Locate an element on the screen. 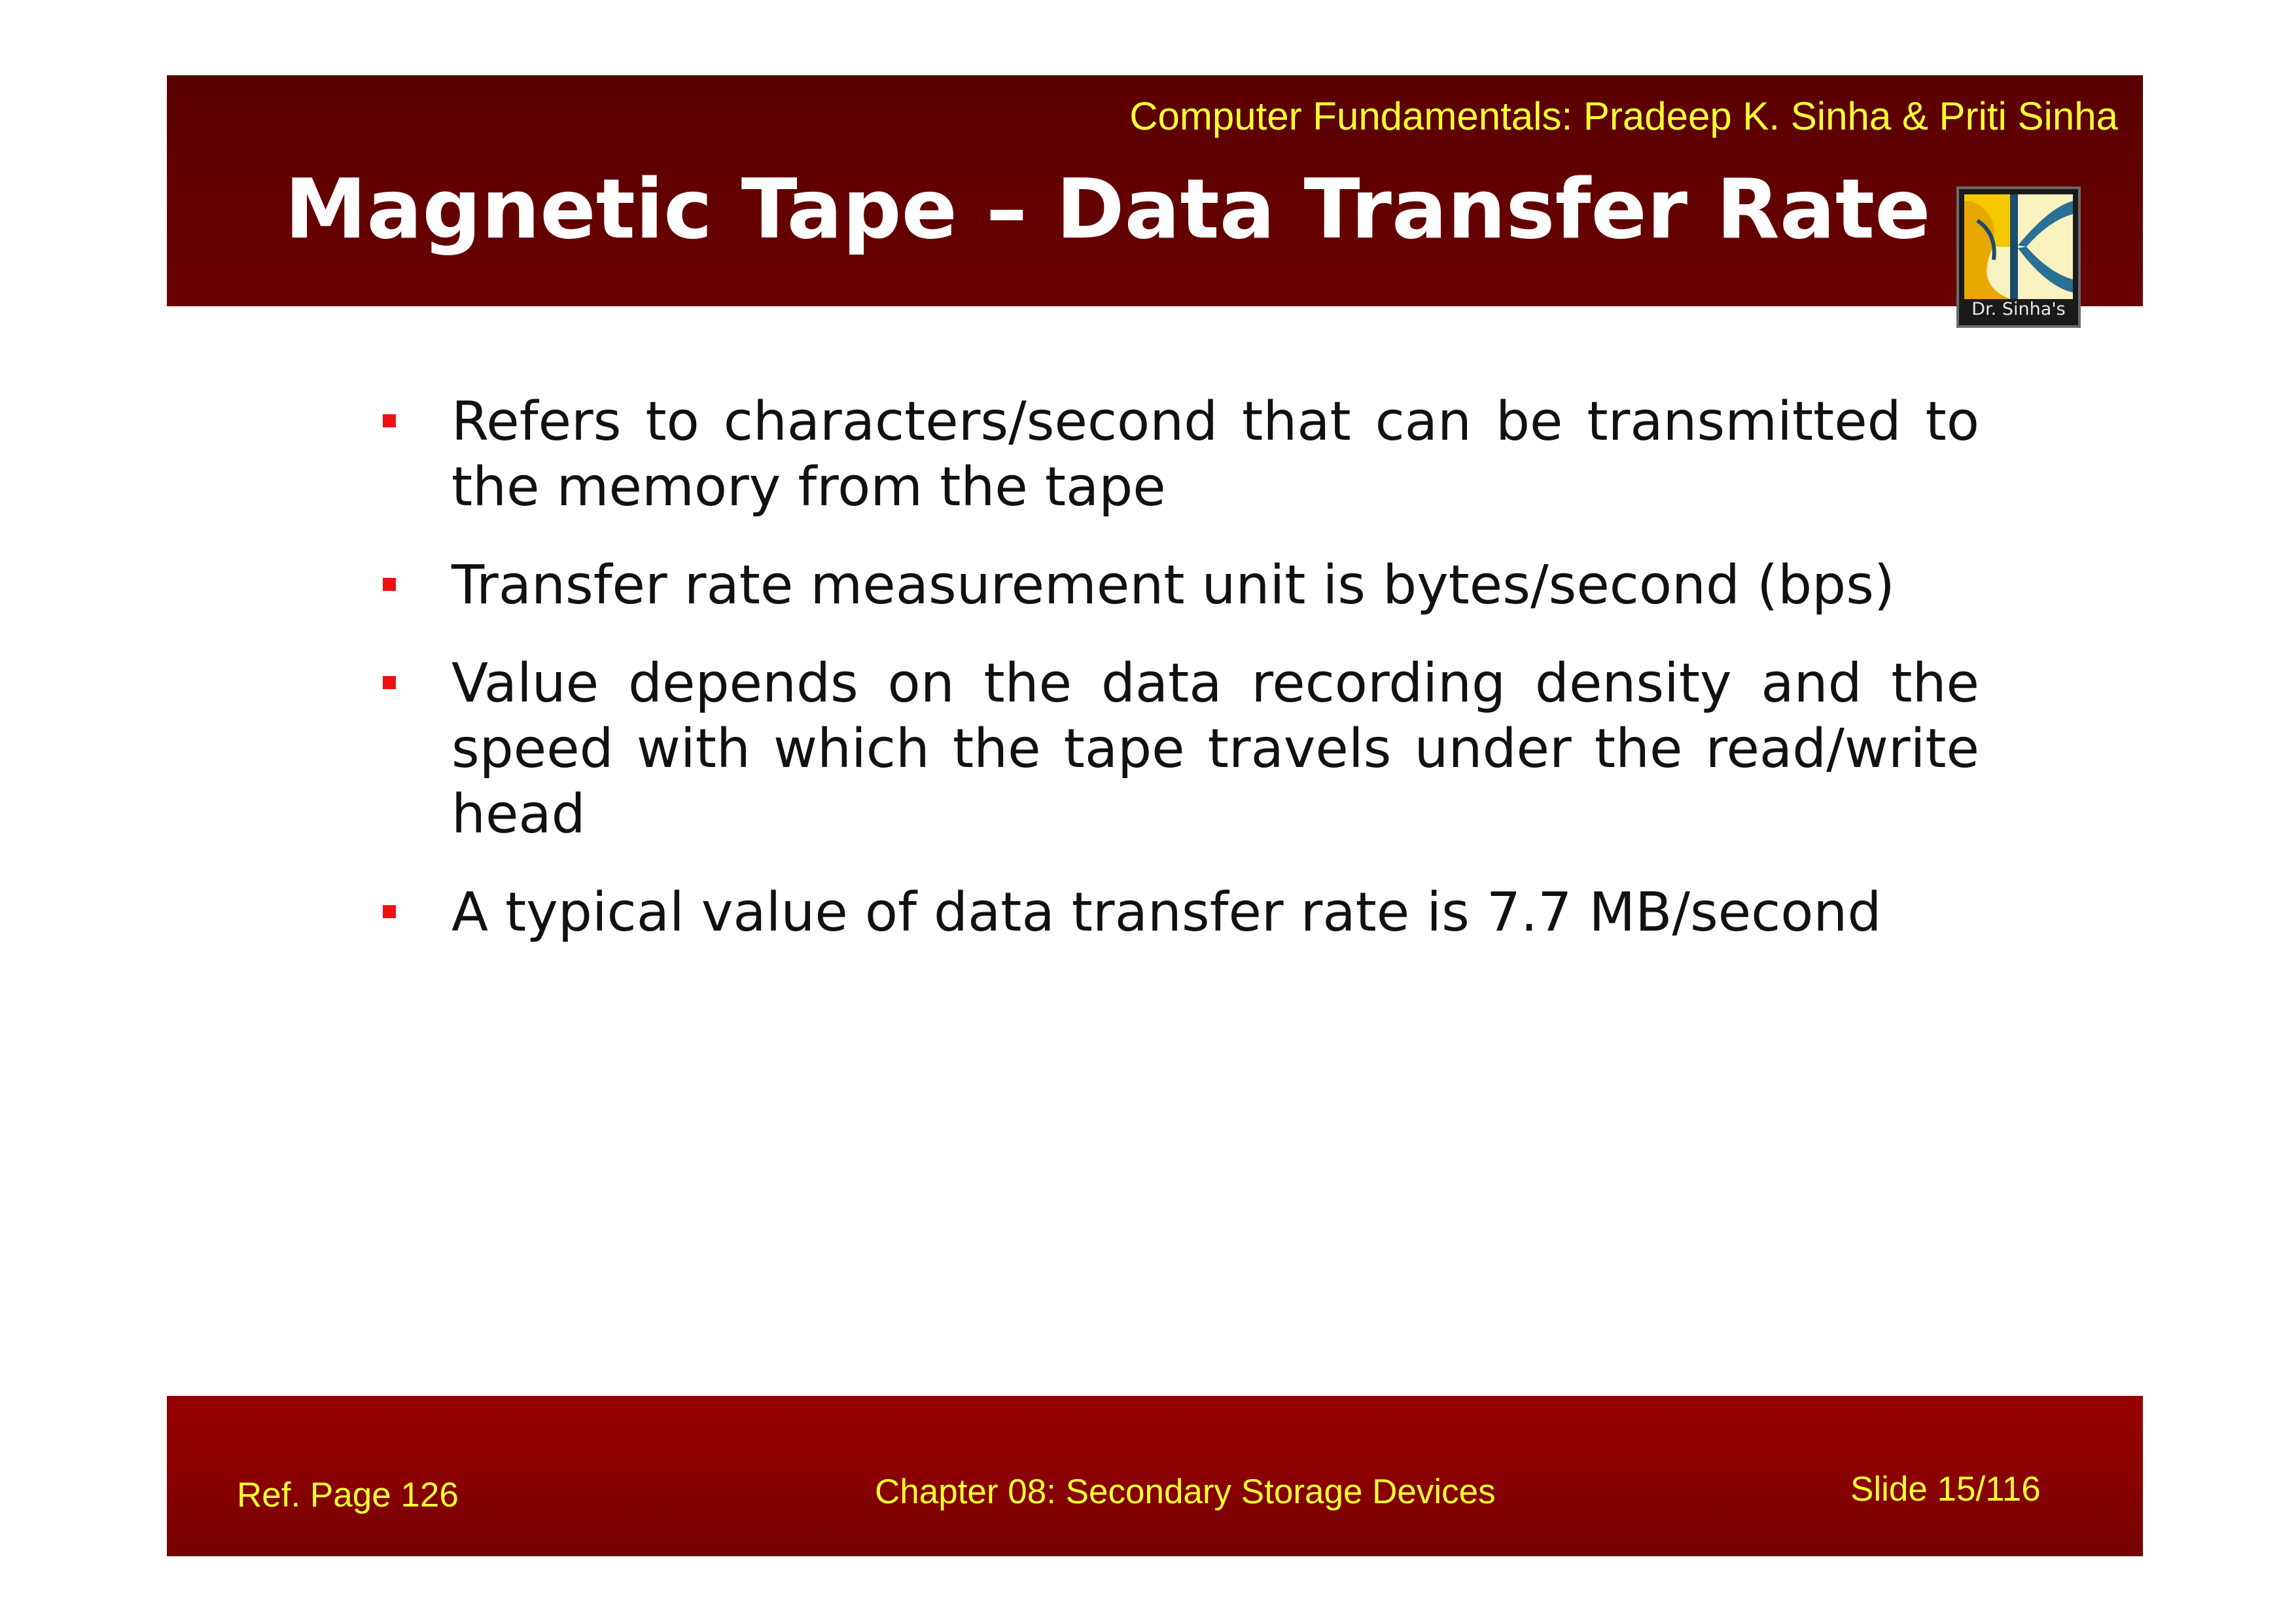  logo-caption: Dr. Sinha's is located at coordinates (2019, 309).